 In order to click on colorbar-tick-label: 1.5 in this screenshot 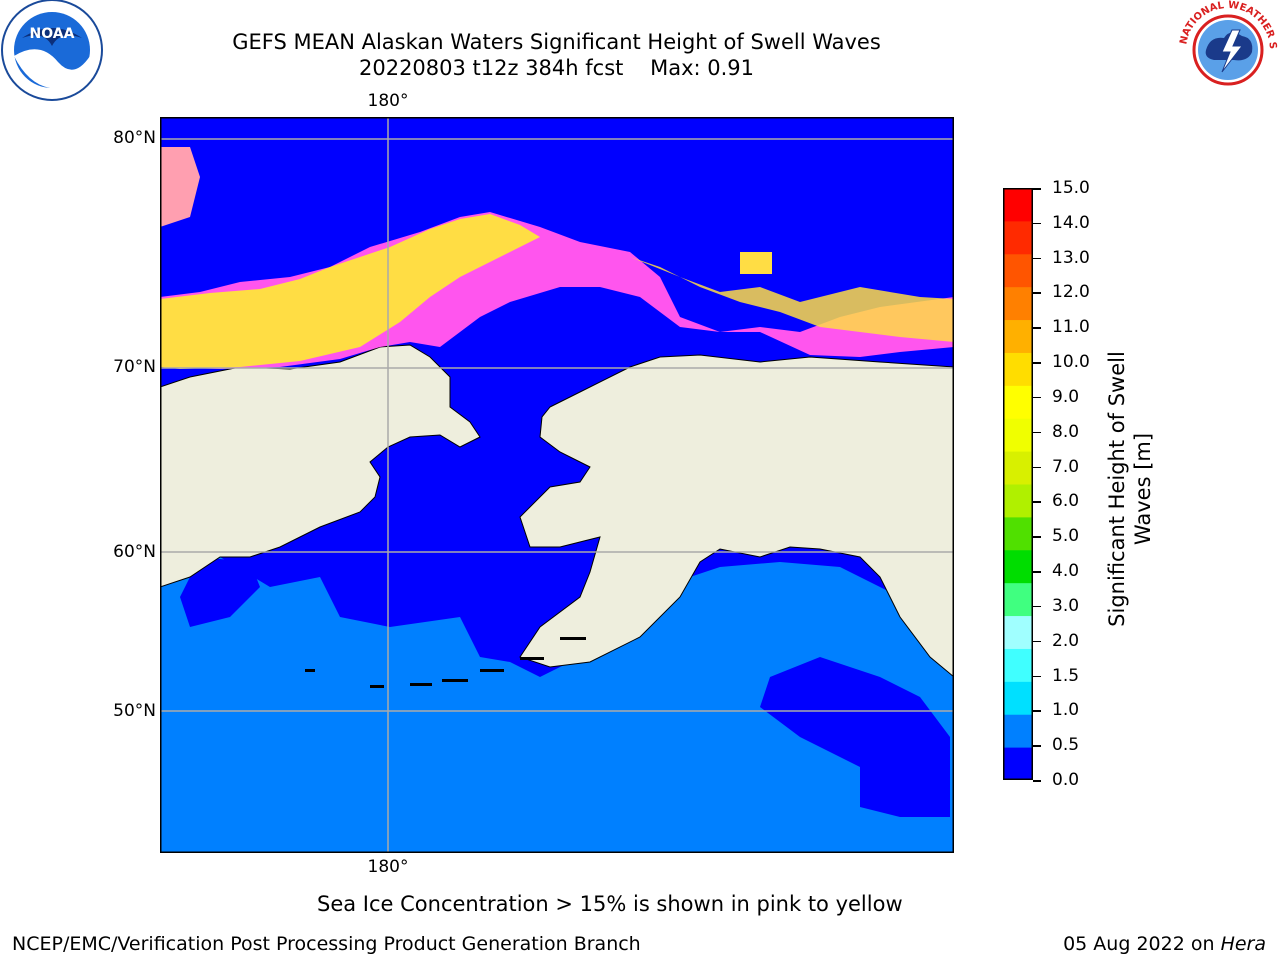, I will do `click(1066, 675)`.